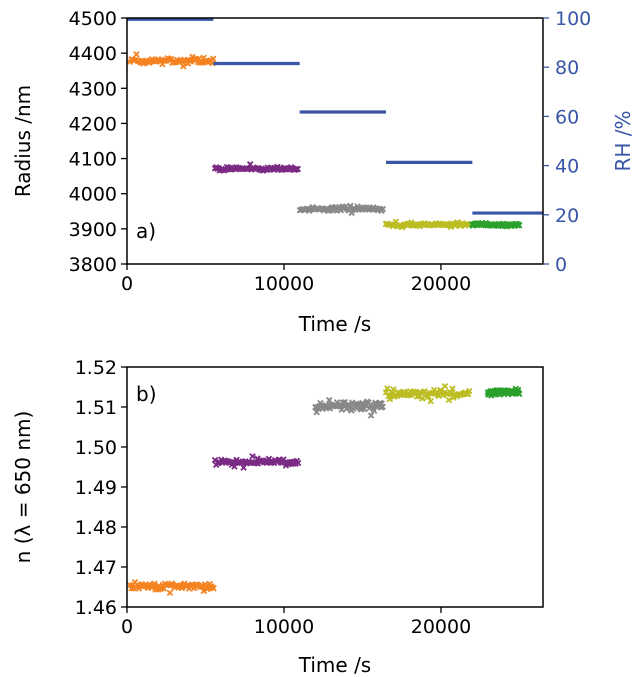  What do you see at coordinates (567, 142) in the screenshot?
I see `panel-a-y2-ticks: 0 20 40 60 80 100` at bounding box center [567, 142].